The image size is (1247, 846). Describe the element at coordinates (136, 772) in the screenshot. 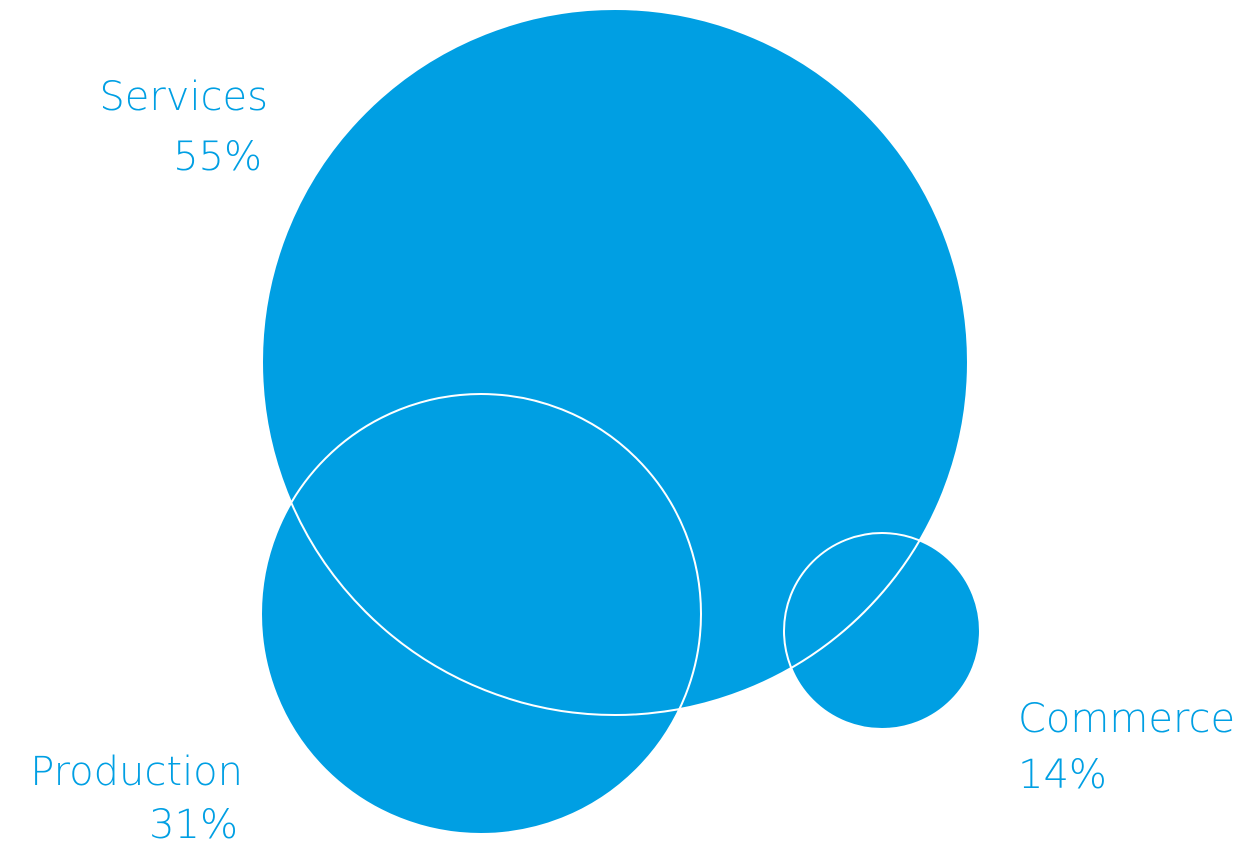

I see `label-production-name: Production` at that location.